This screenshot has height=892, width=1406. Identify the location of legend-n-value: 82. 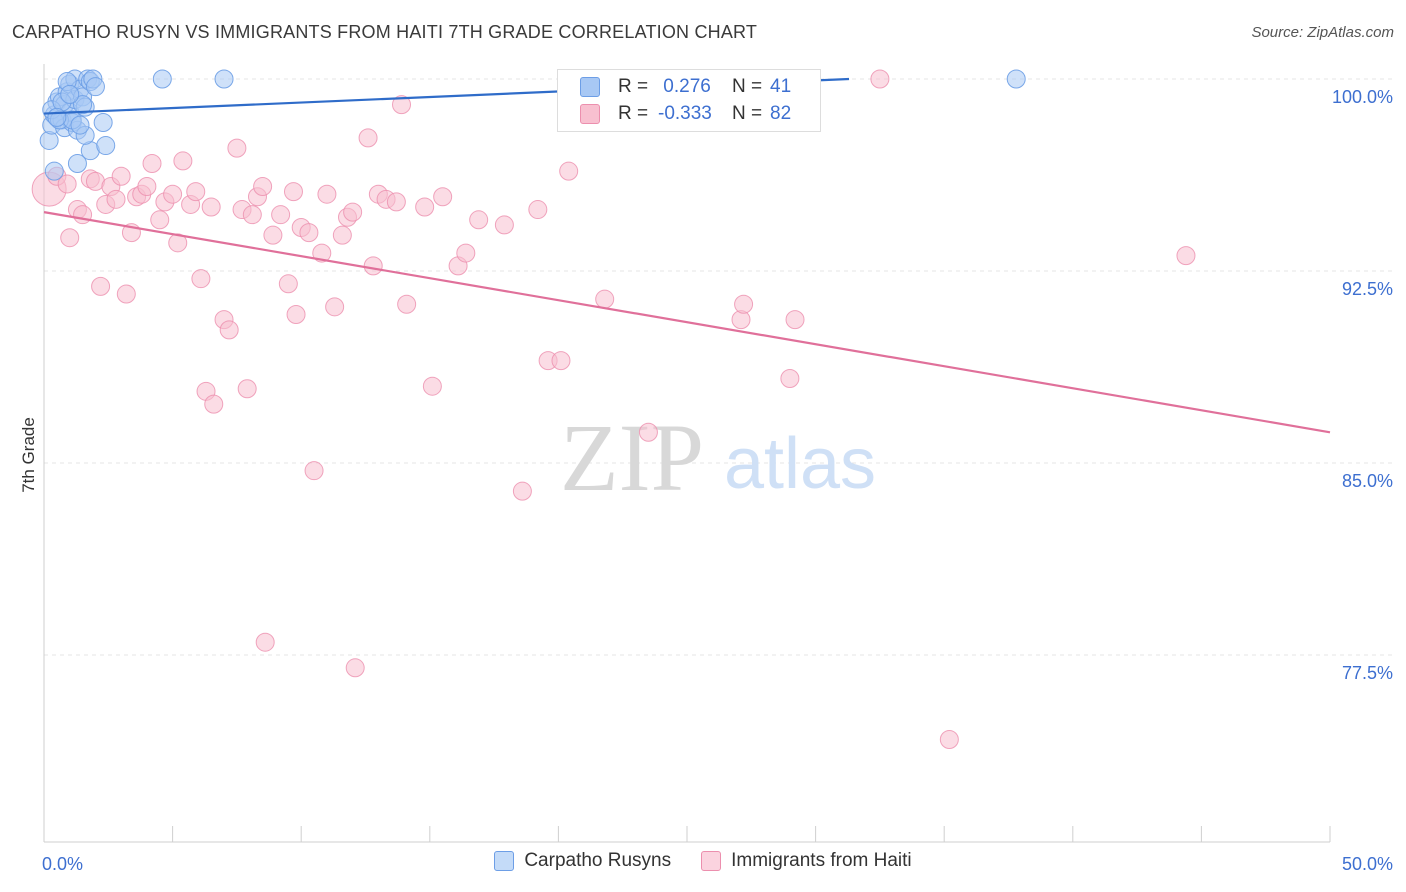
(781, 113).